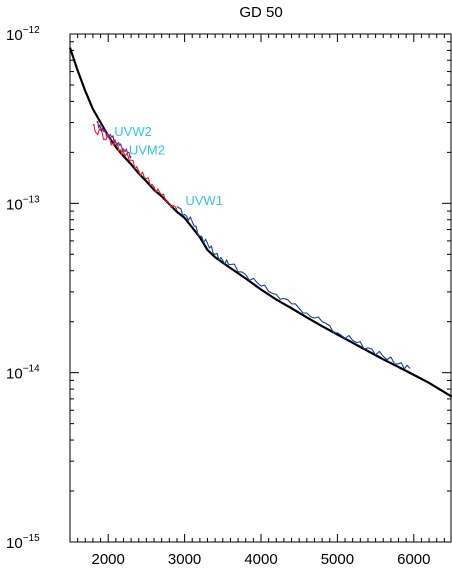 The width and height of the screenshot is (452, 578). Describe the element at coordinates (293, 287) in the screenshot. I see `series-line-uvw1` at that location.